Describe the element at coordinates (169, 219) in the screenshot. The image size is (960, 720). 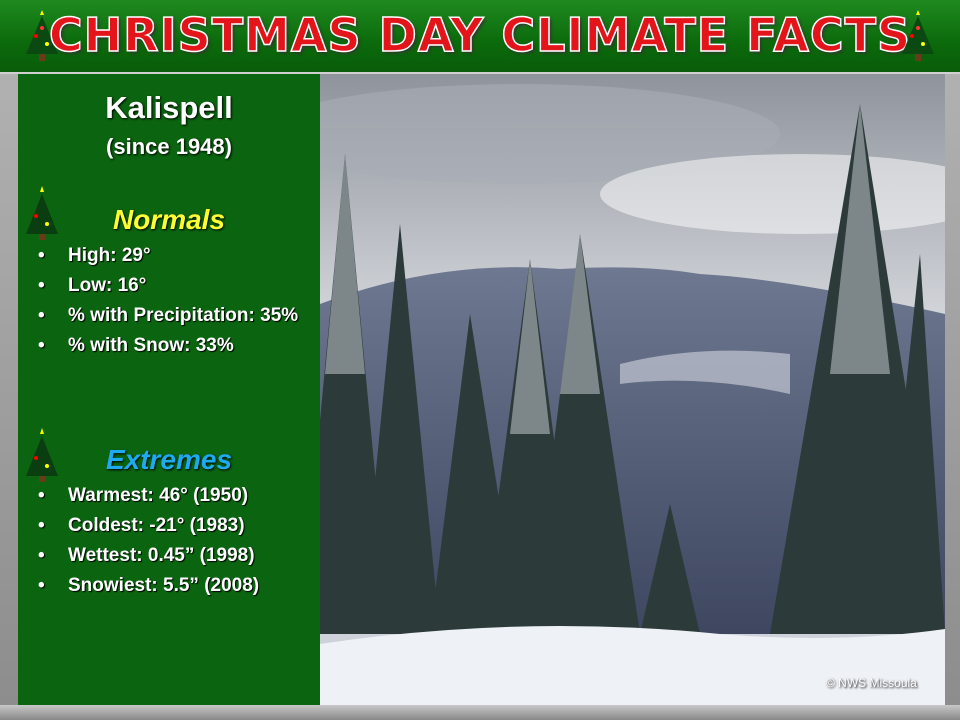
I see `section-title: Normals` at that location.